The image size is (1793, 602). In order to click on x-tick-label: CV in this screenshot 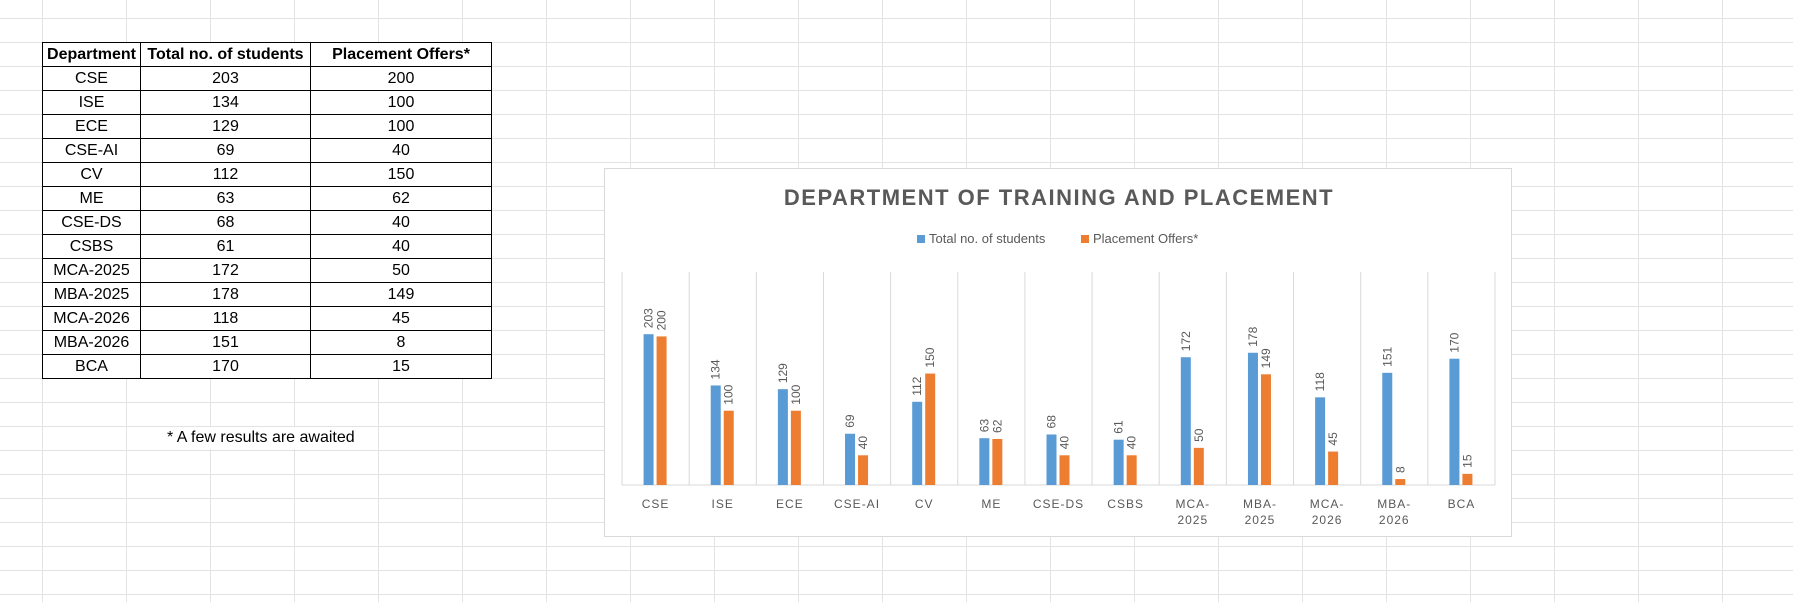, I will do `click(924, 504)`.